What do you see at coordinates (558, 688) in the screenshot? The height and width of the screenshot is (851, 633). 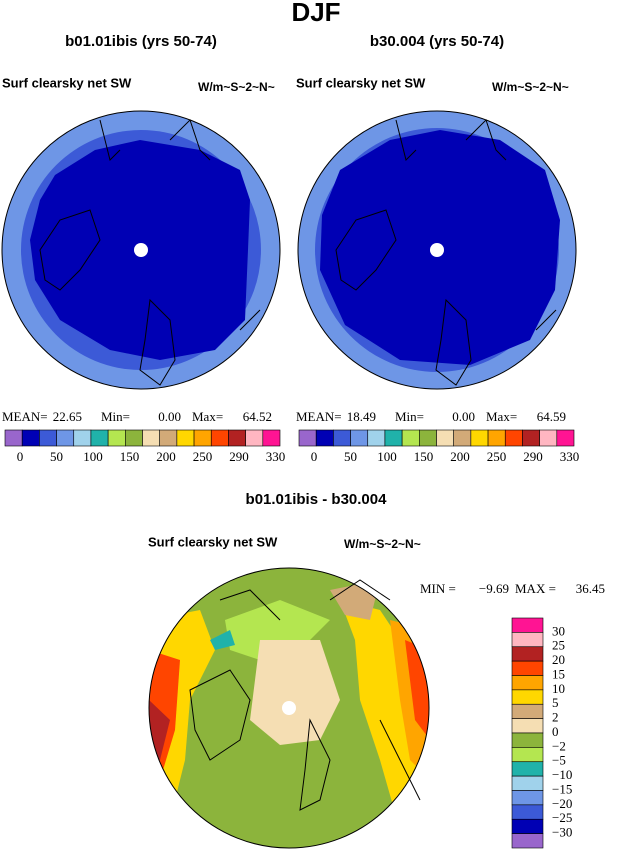 I see `colorbar-label: 10` at bounding box center [558, 688].